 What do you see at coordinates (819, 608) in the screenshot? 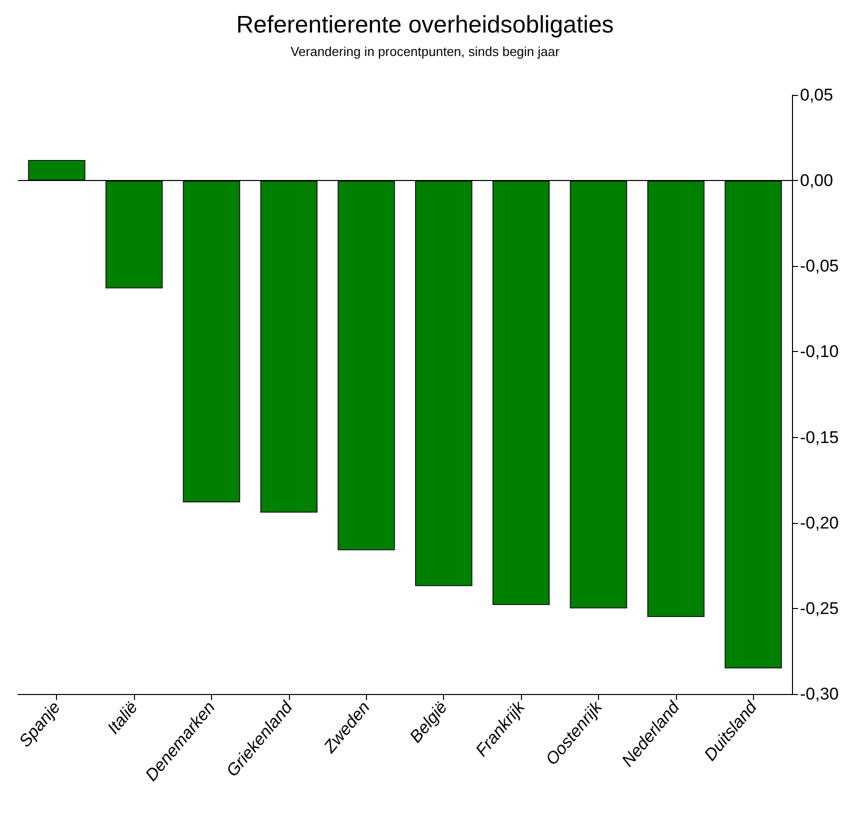
I see `y-tick-label: -0,25` at bounding box center [819, 608].